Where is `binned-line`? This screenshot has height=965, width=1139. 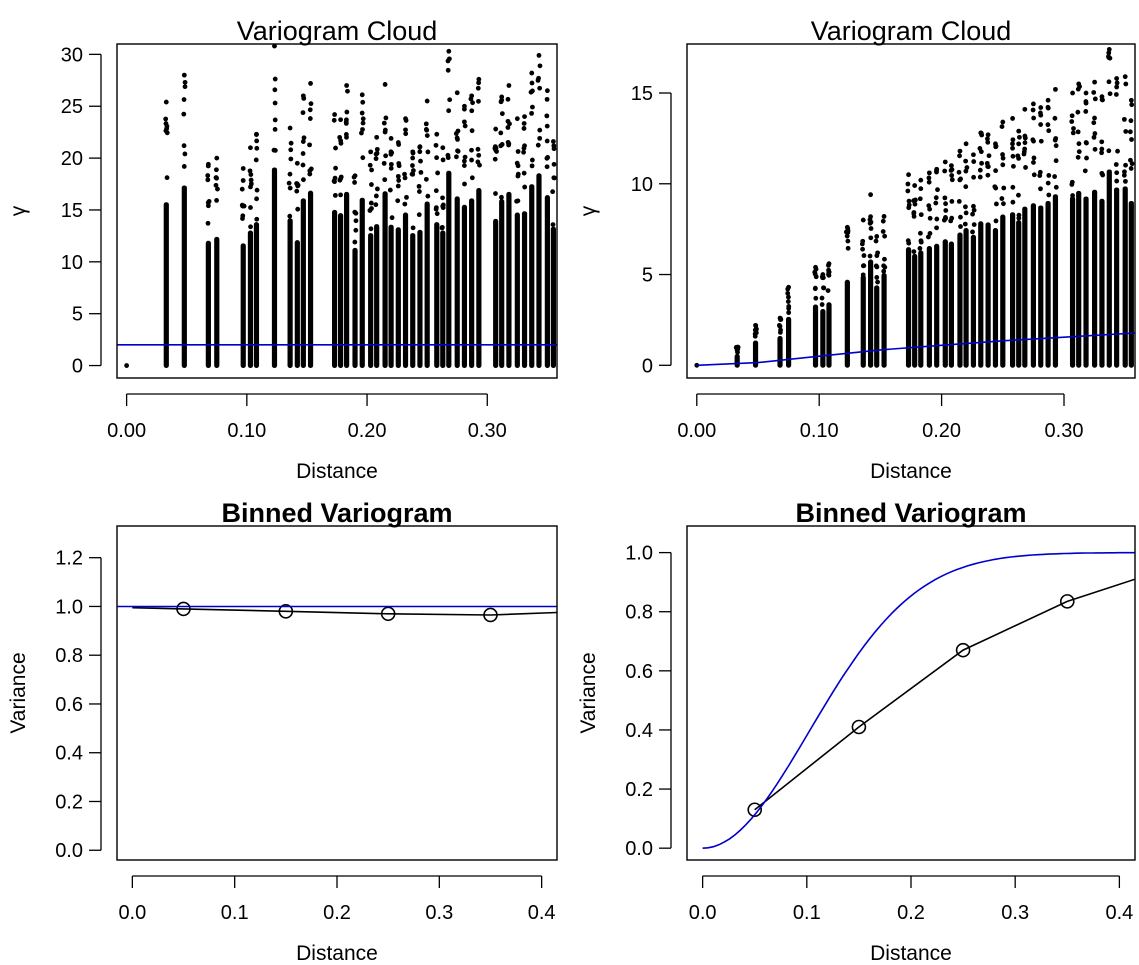 binned-line is located at coordinates (944, 694).